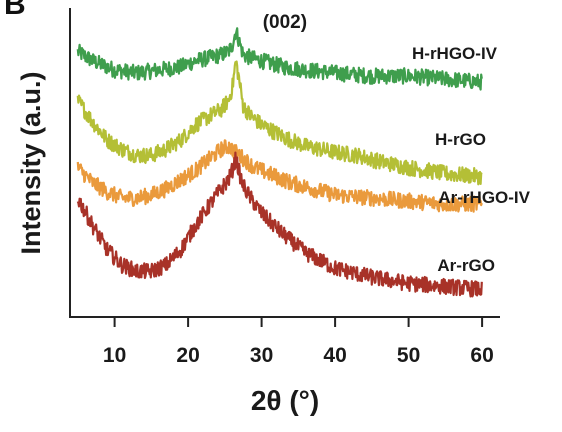 This screenshot has width=562, height=432. What do you see at coordinates (187, 355) in the screenshot?
I see `x-tick-label-20: 20` at bounding box center [187, 355].